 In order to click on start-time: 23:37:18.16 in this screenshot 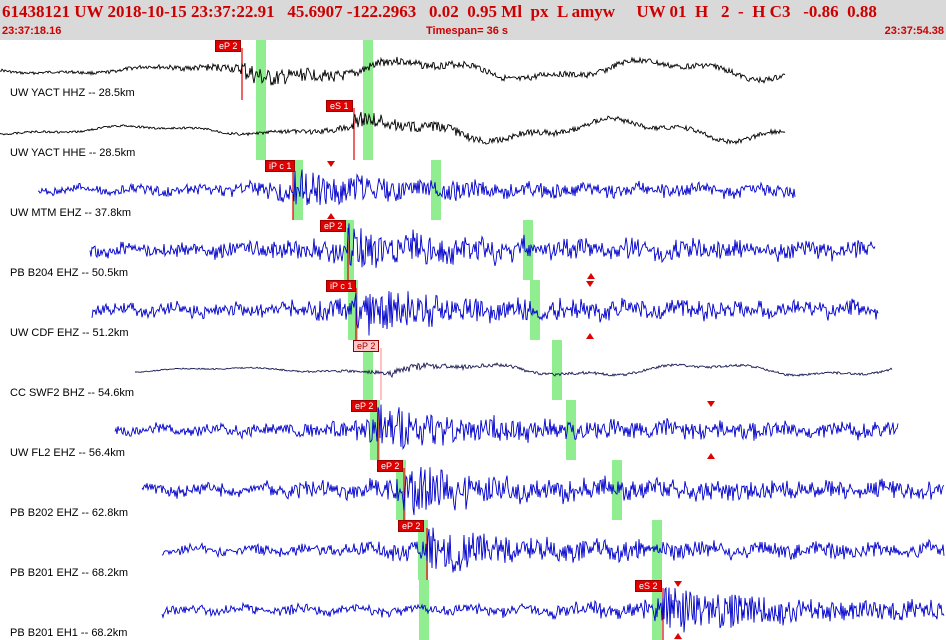, I will do `click(32, 31)`.